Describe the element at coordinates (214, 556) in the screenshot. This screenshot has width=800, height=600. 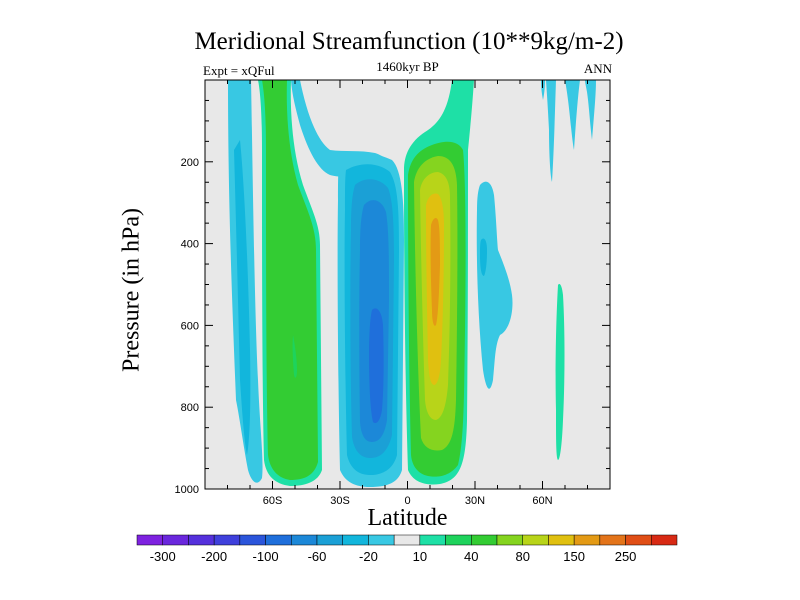
I see `colorbar-label: -200` at that location.